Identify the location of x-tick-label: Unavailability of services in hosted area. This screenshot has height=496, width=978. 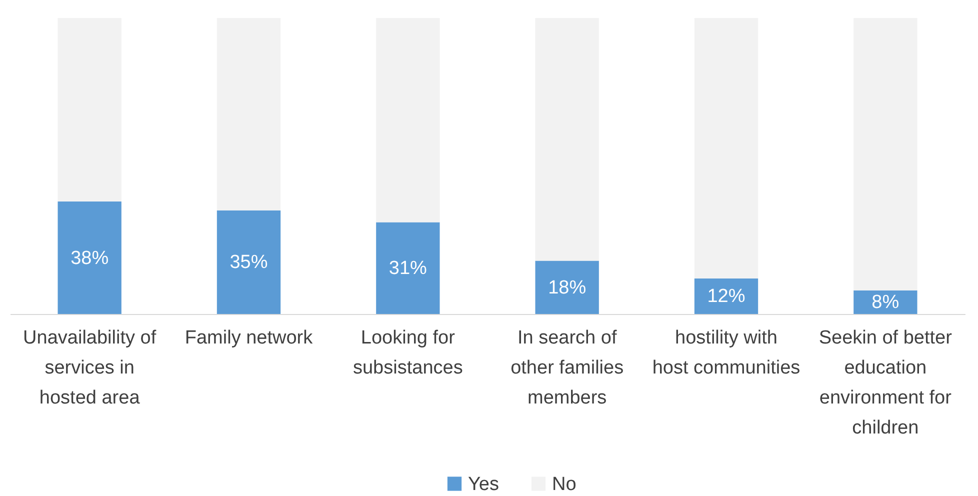
(90, 368).